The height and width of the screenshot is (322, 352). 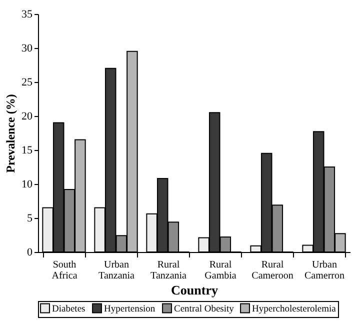 What do you see at coordinates (69, 309) in the screenshot?
I see `legend-label: Diabetes` at bounding box center [69, 309].